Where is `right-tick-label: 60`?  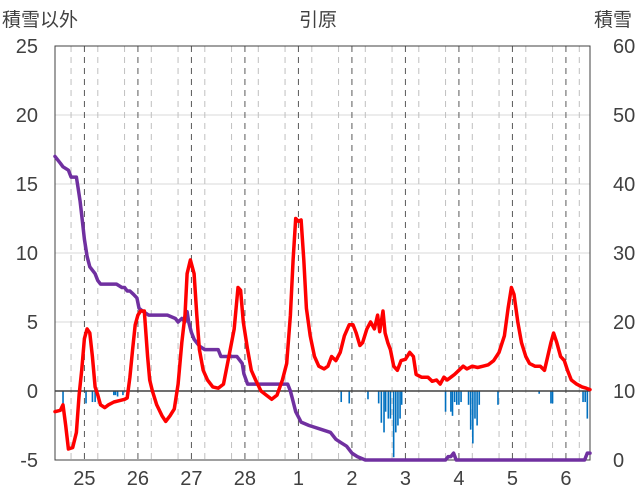
right-tick-label: 60 is located at coordinates (624, 47).